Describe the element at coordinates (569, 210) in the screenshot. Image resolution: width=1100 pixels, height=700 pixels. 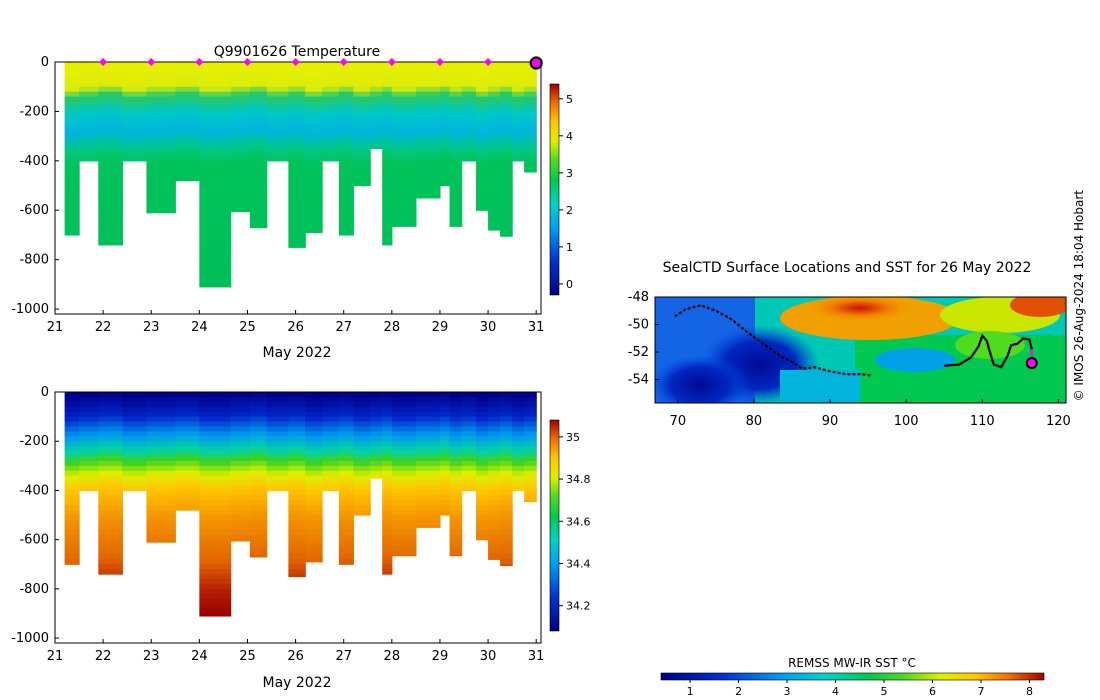
I see `temperature-colorbar-tick-label: 2` at that location.